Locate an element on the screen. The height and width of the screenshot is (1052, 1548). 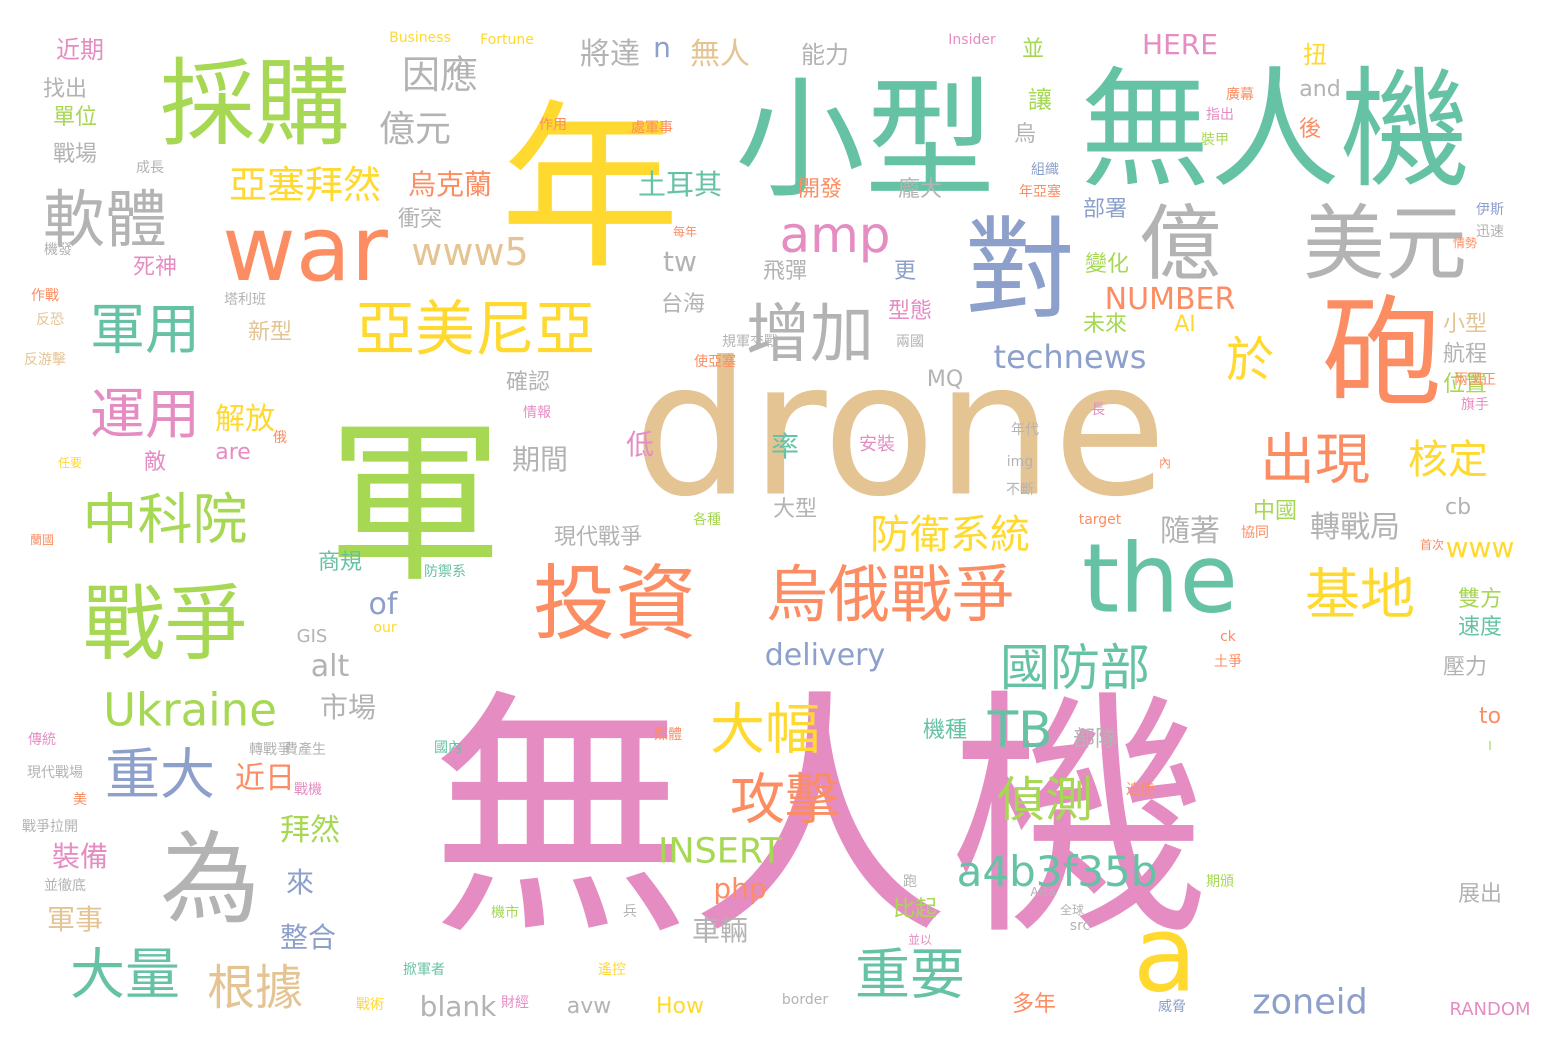
cloud-word: 為 is located at coordinates (210, 879).